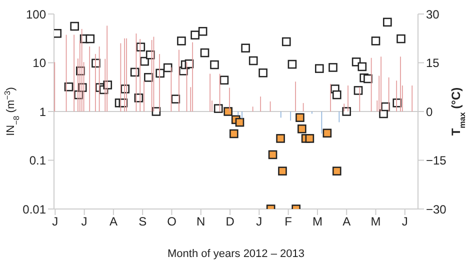  What do you see at coordinates (39, 63) in the screenshot?
I see `y-tick-label: 10` at bounding box center [39, 63].